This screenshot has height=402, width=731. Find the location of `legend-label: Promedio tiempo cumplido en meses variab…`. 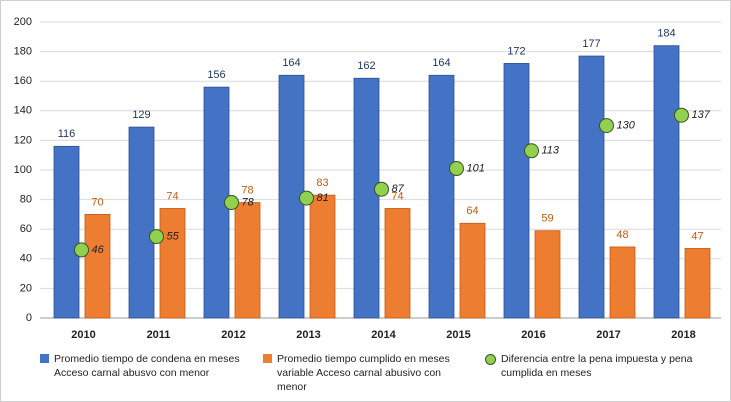

legend-label: Promedio tiempo cumplido en meses variab… is located at coordinates (363, 373).